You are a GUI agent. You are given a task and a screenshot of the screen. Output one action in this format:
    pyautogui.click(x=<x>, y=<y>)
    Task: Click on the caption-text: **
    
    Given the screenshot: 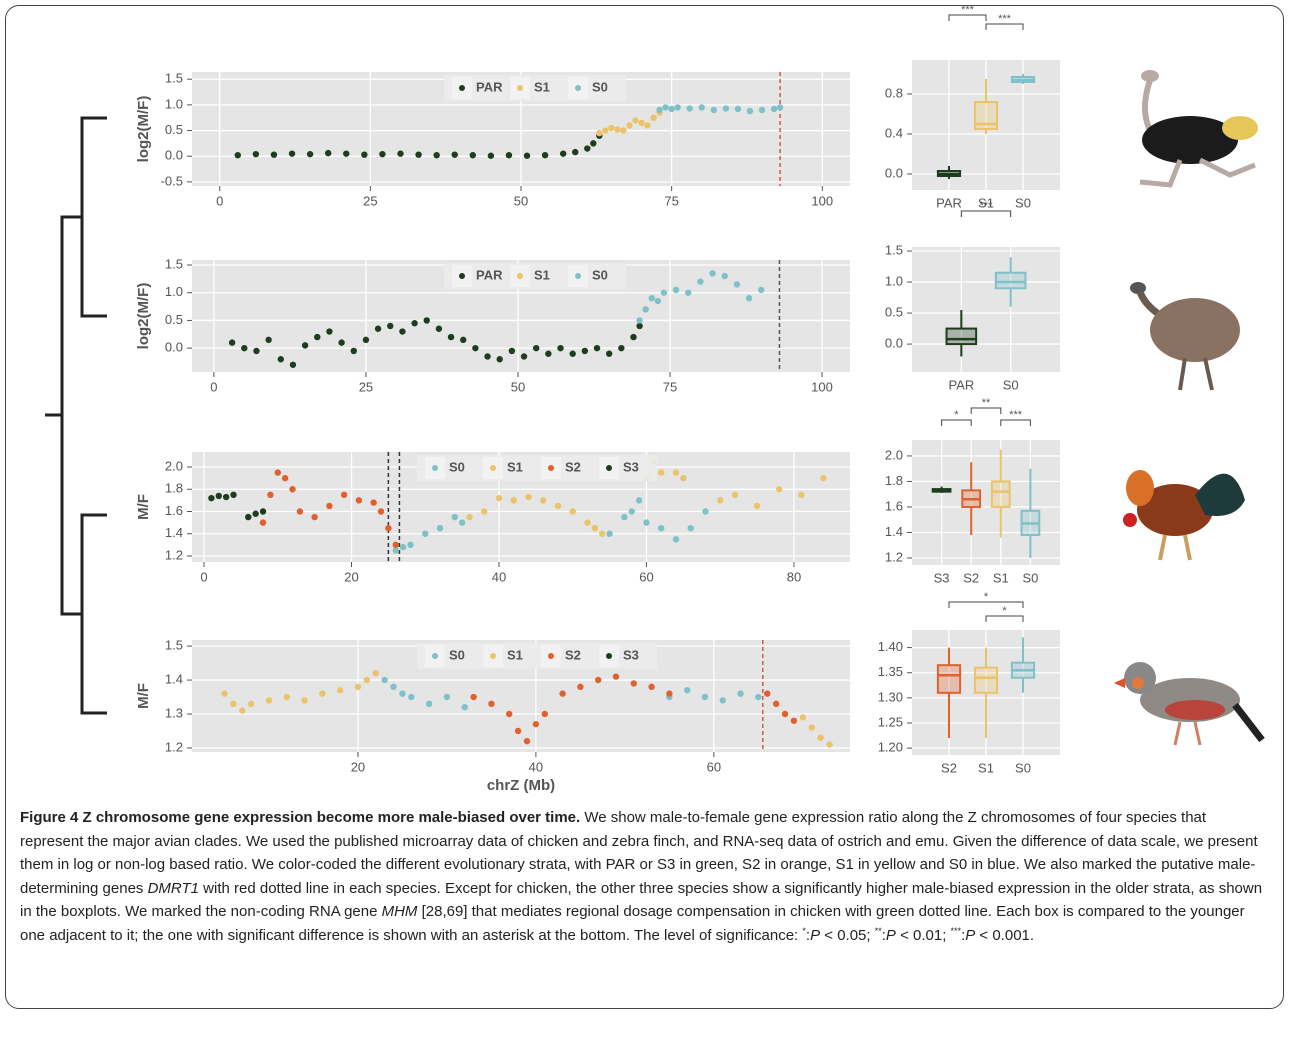 What is the action you would take?
    pyautogui.click(x=878, y=930)
    